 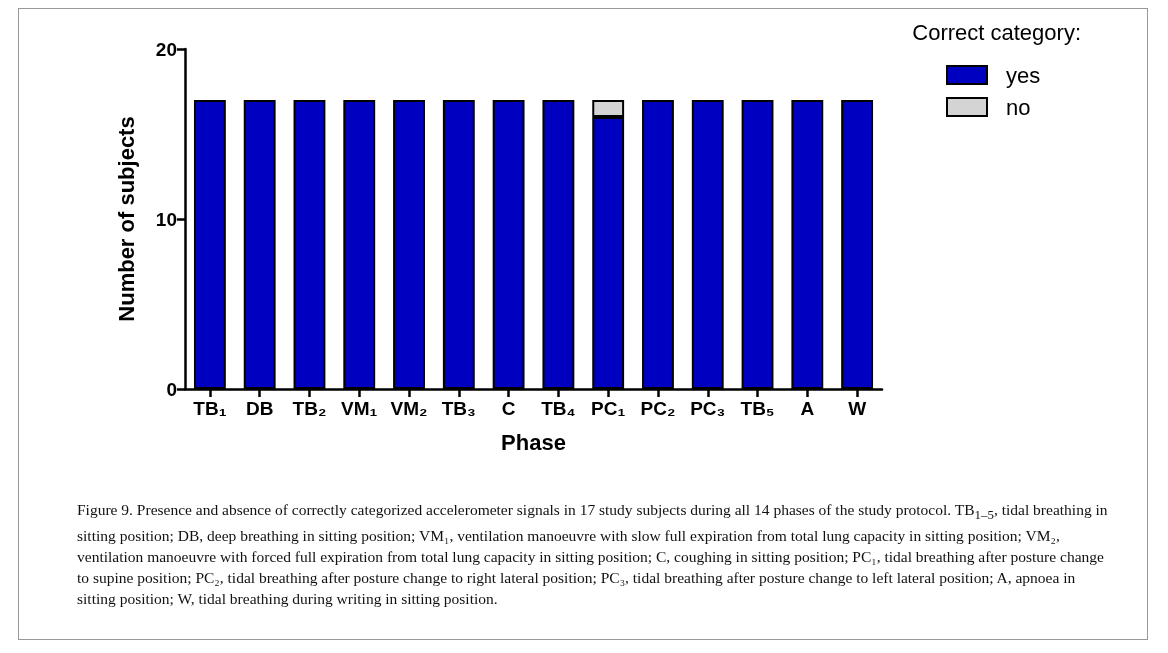 What do you see at coordinates (1018, 107) in the screenshot?
I see `legend-label: no` at bounding box center [1018, 107].